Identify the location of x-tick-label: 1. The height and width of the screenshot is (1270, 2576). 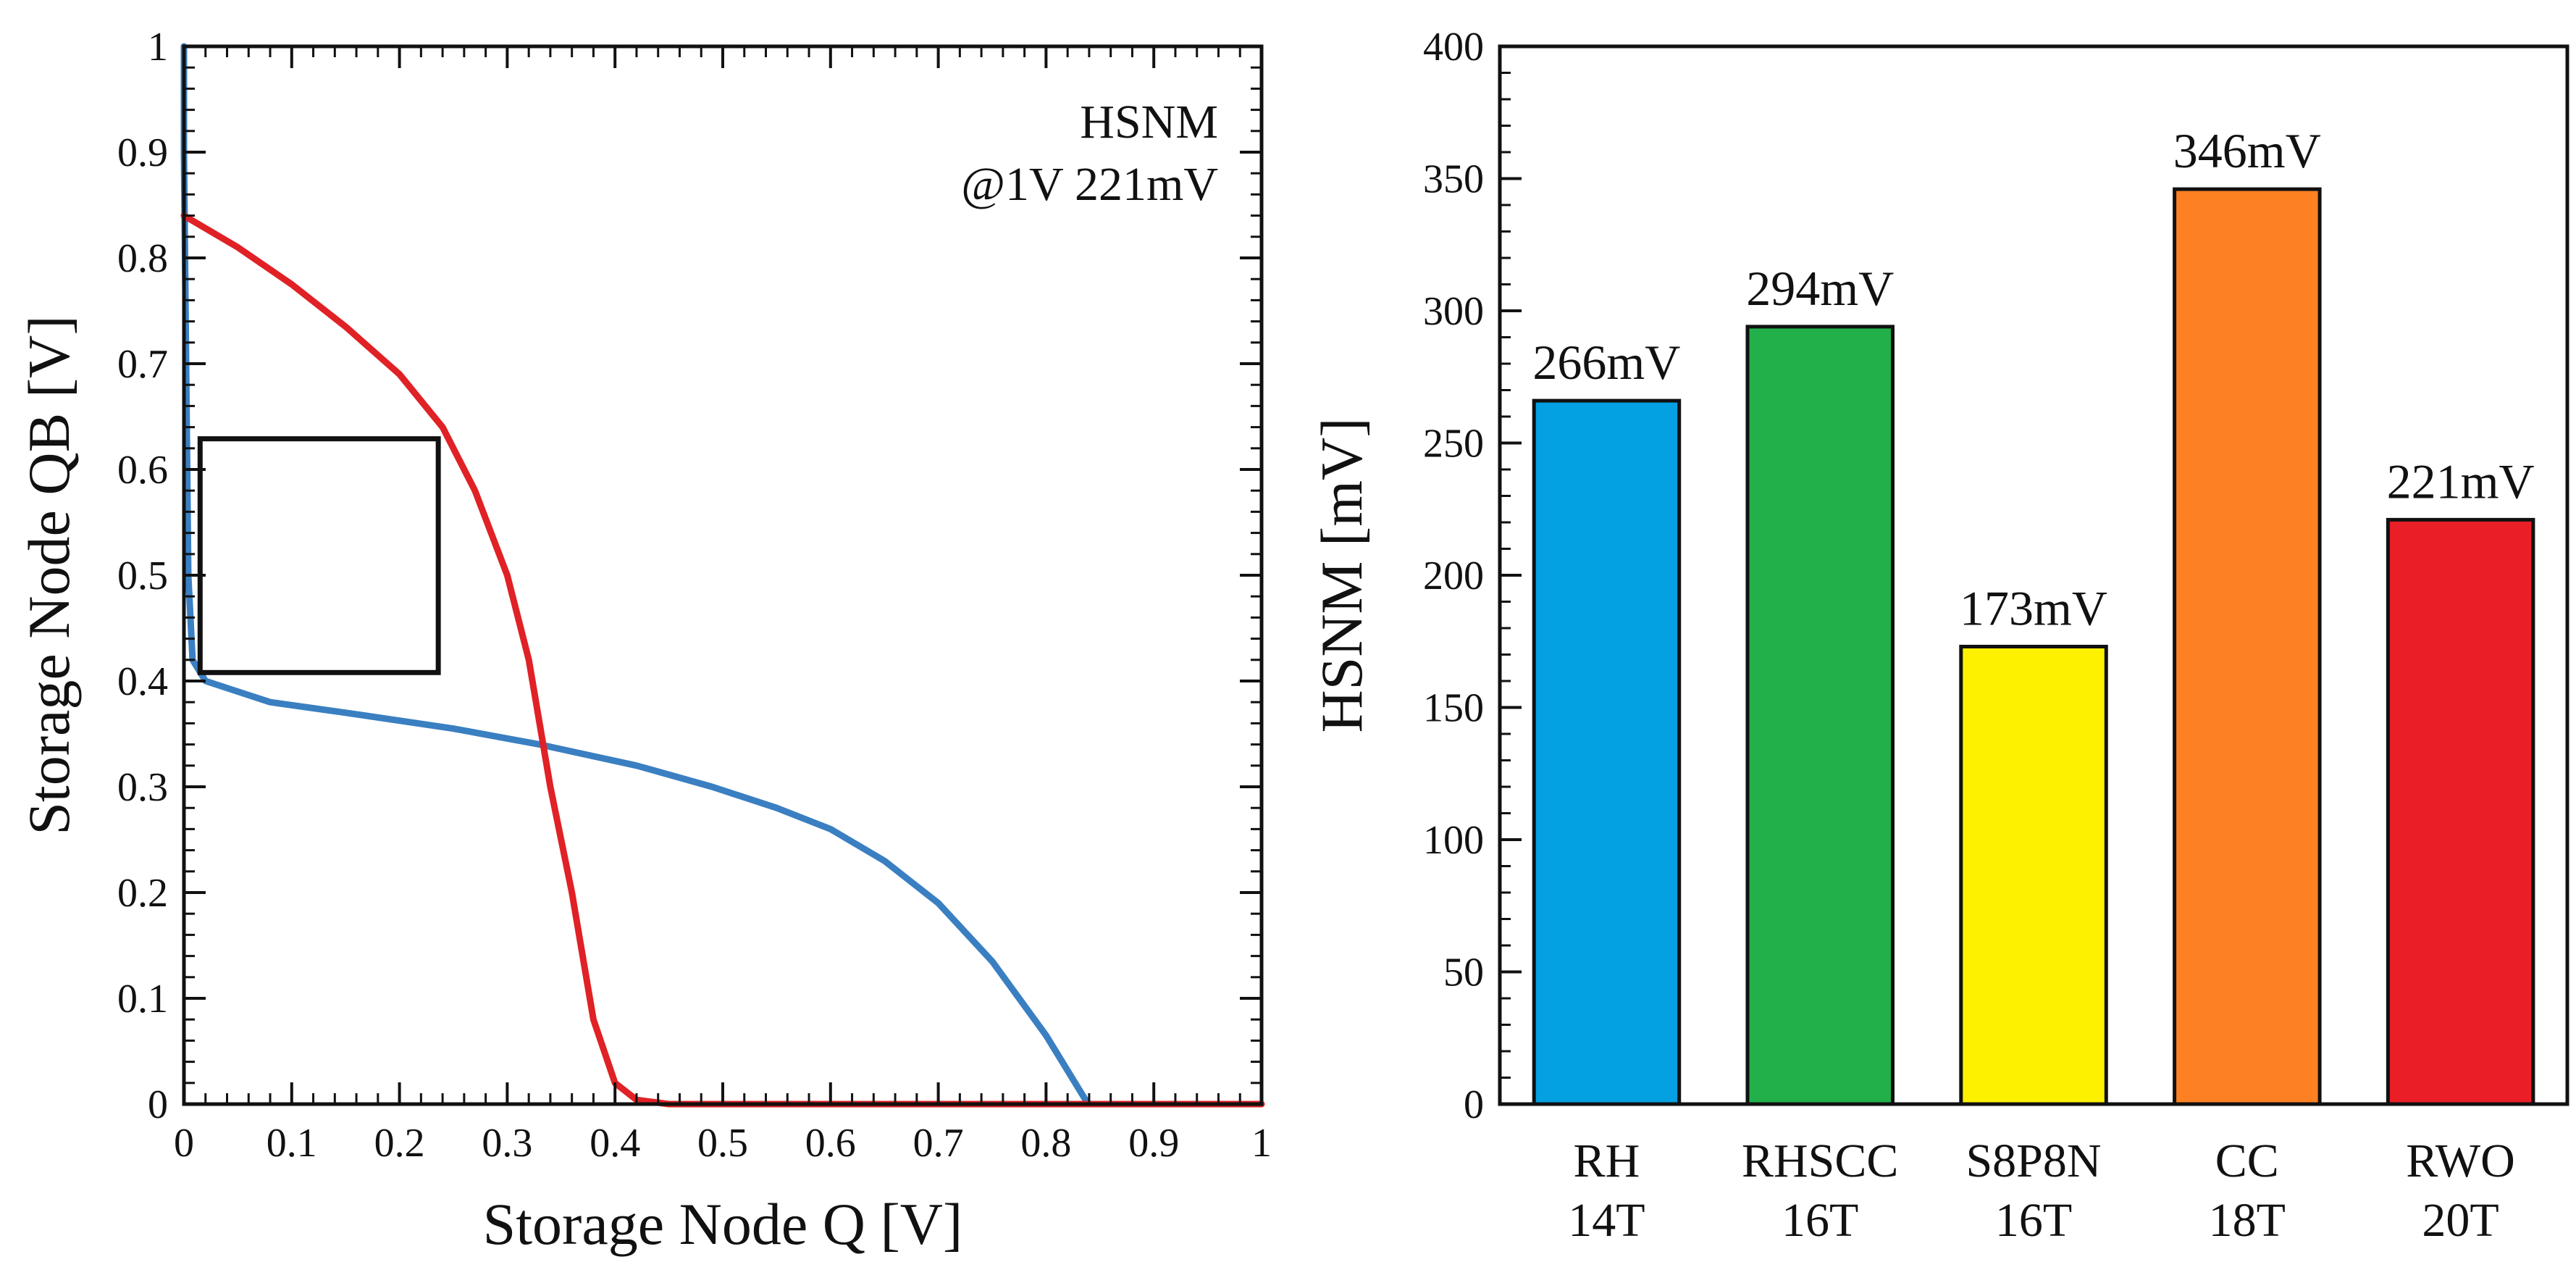
(1261, 1143).